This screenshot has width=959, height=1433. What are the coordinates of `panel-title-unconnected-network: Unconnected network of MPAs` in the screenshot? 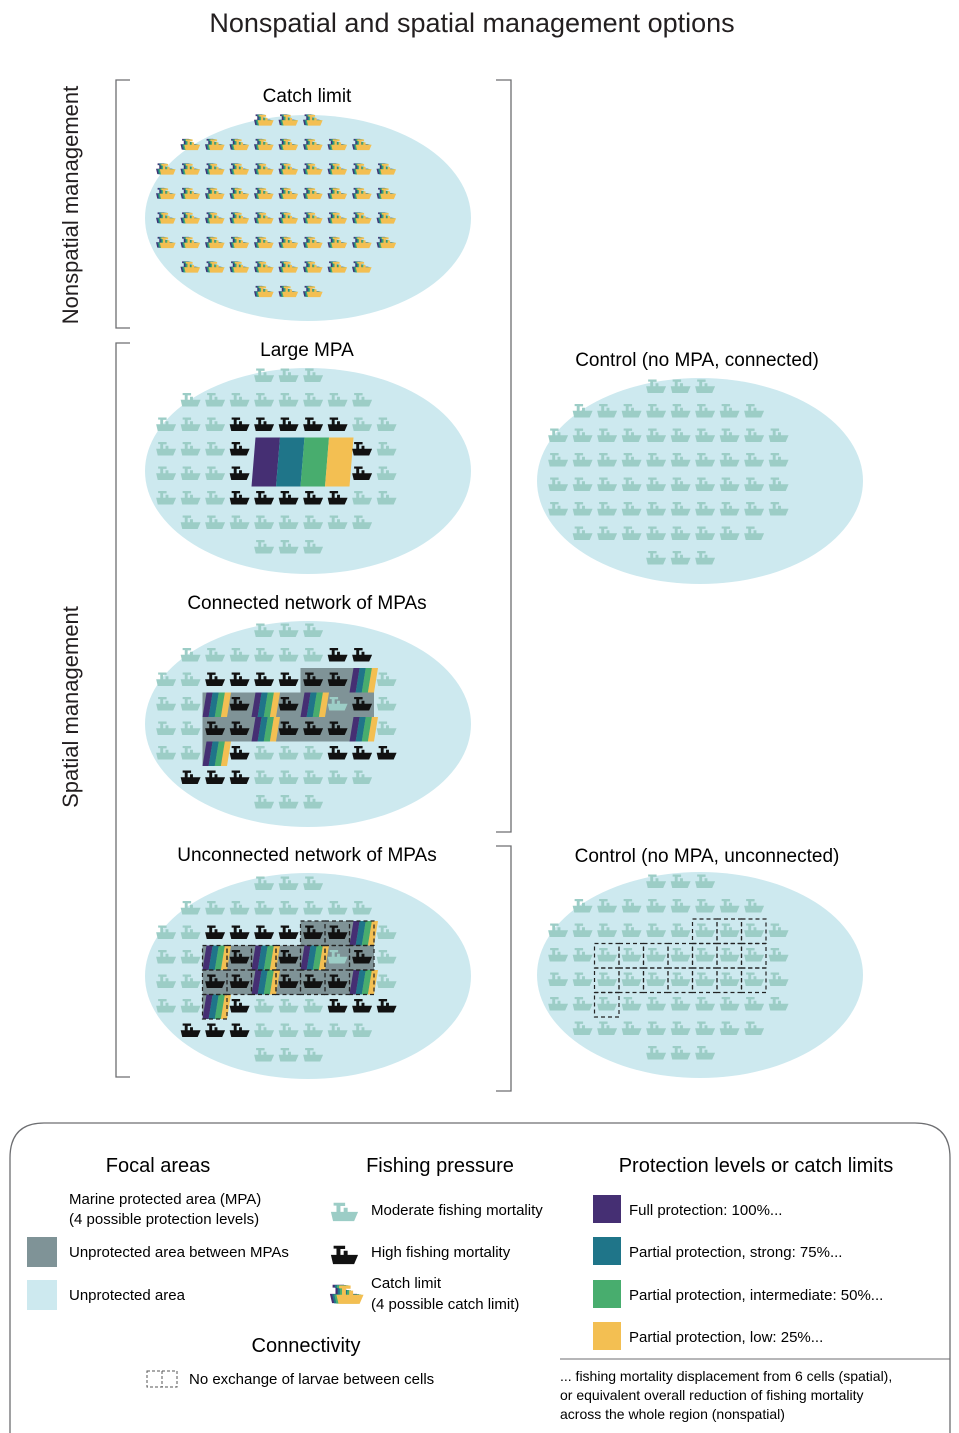 It's located at (306, 855).